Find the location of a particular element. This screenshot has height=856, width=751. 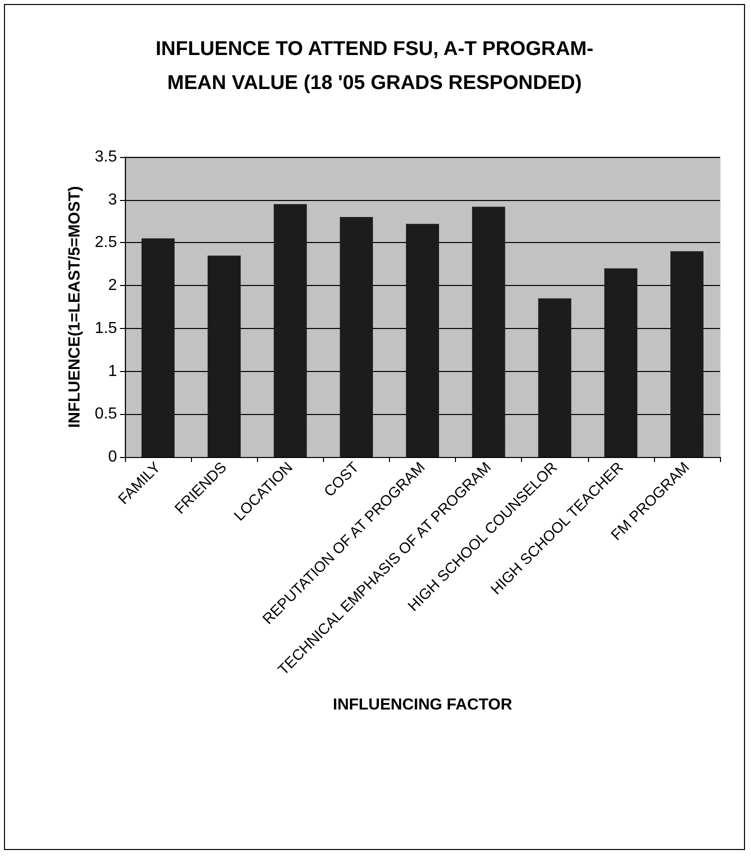

y-tick-label: 1.5 is located at coordinates (106, 328).